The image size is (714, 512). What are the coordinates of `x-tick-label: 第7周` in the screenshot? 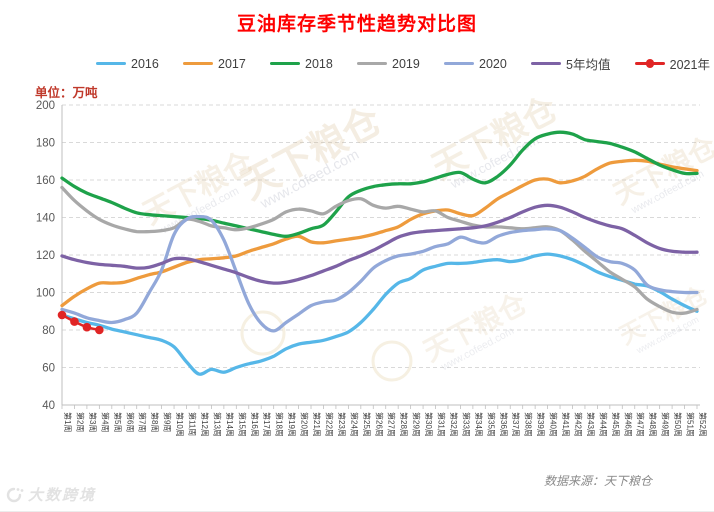 It's located at (143, 422).